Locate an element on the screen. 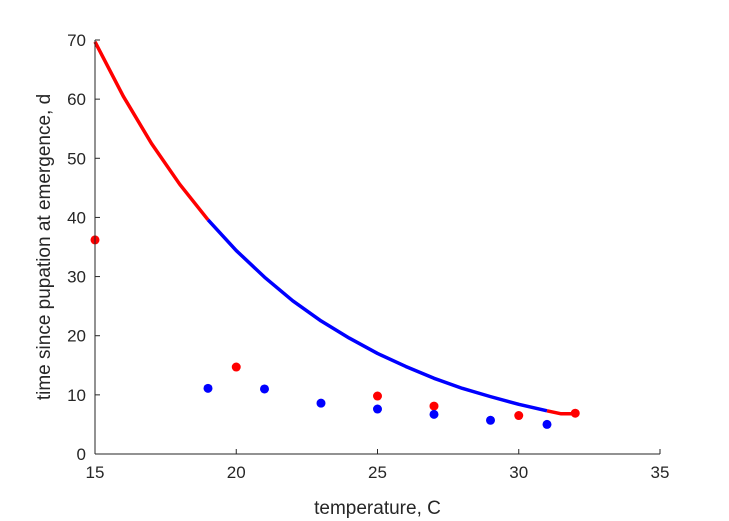 The image size is (729, 521). x-tick-label: 25 is located at coordinates (377, 472).